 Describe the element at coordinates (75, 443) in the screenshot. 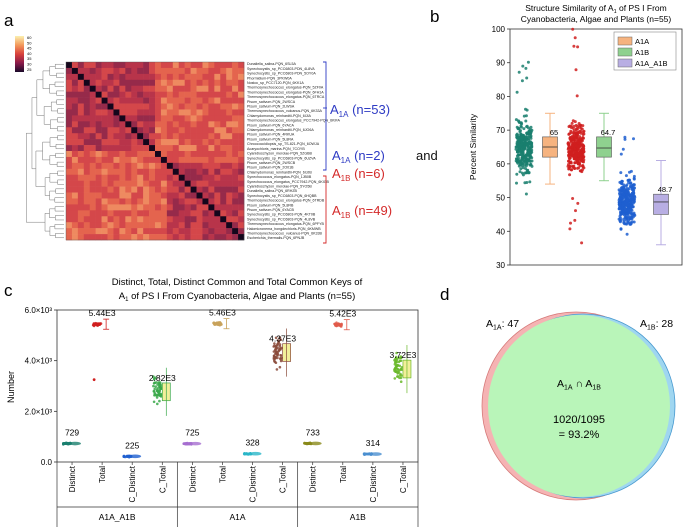

I see `violin` at that location.